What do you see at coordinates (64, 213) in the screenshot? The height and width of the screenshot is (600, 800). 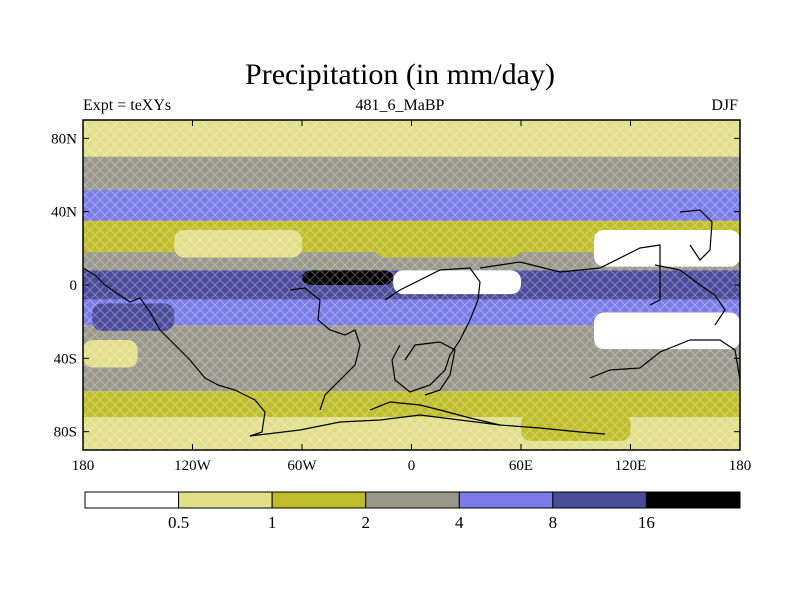 I see `y-tick-label-1: 40N` at bounding box center [64, 213].